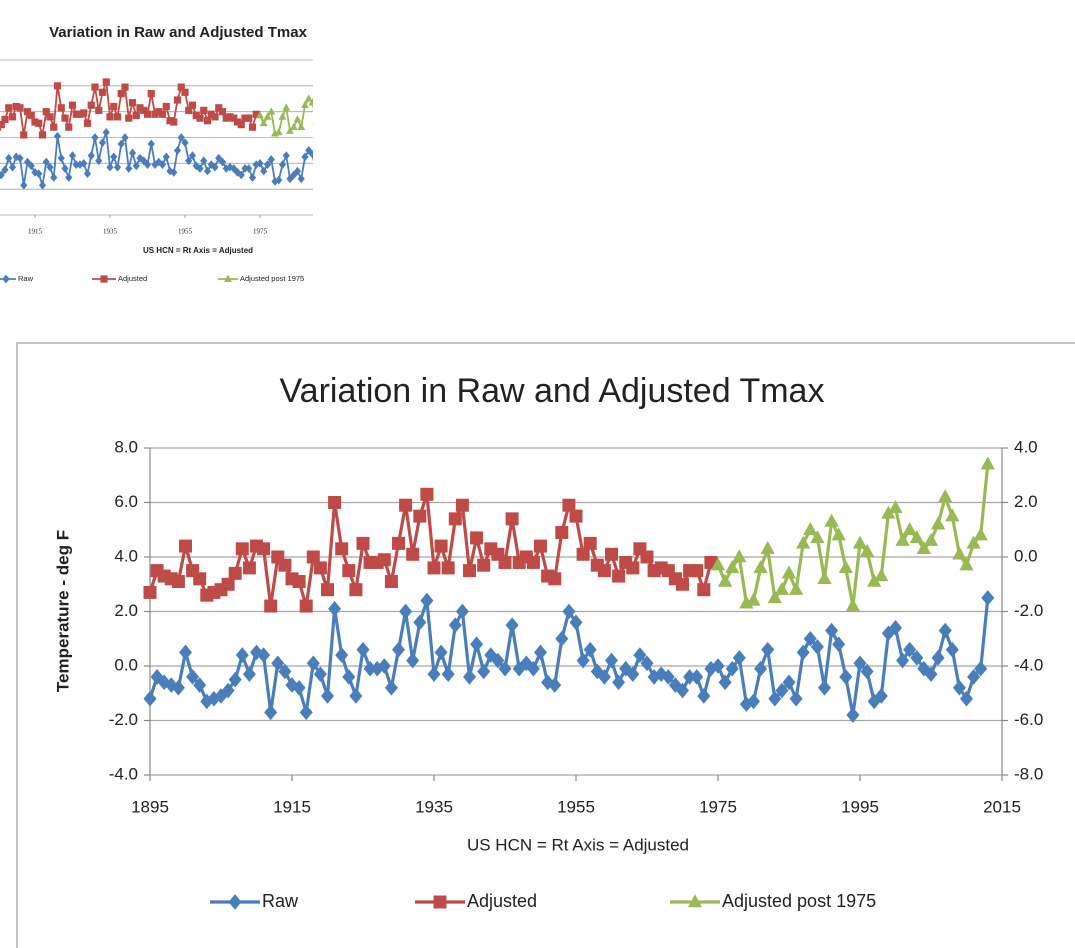  Describe the element at coordinates (62, 611) in the screenshot. I see `y-axis-title: Temperature - deg F` at that location.